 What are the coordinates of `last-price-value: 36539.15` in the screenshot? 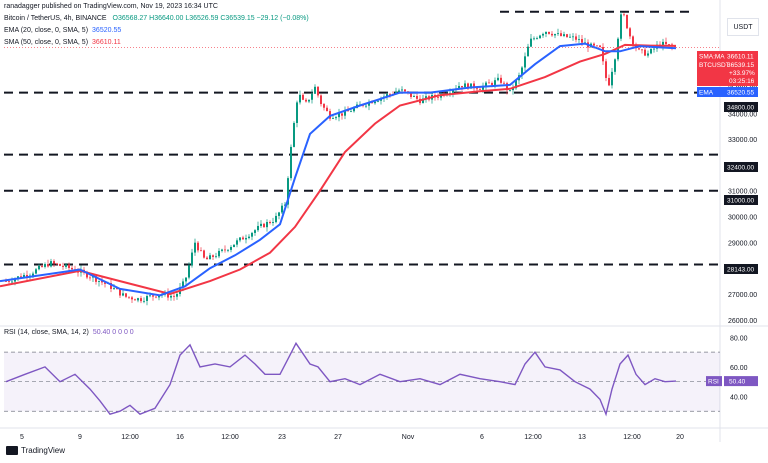 It's located at (740, 65).